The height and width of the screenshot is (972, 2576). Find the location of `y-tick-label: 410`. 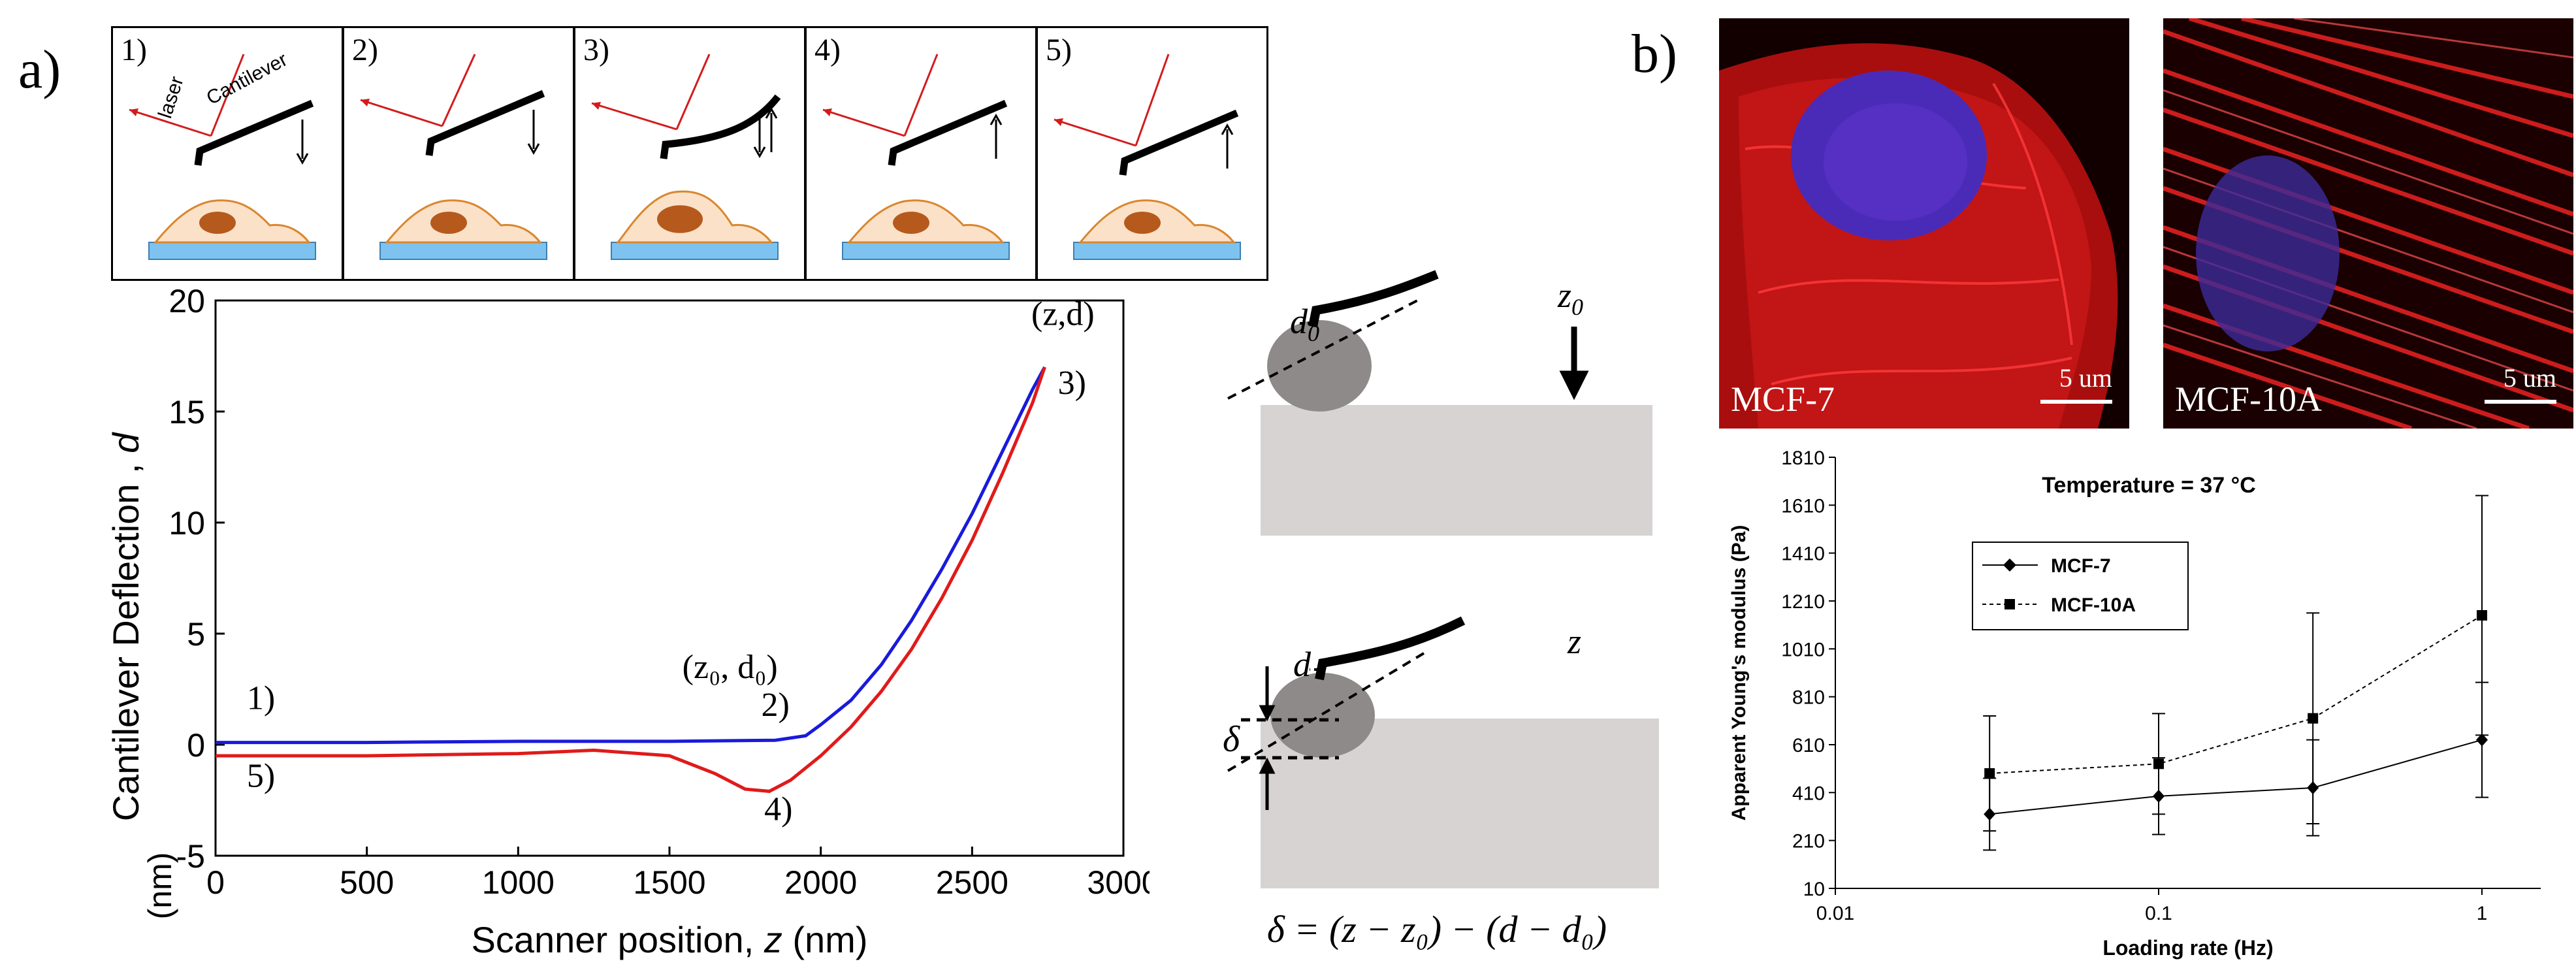

y-tick-label: 410 is located at coordinates (1808, 793).